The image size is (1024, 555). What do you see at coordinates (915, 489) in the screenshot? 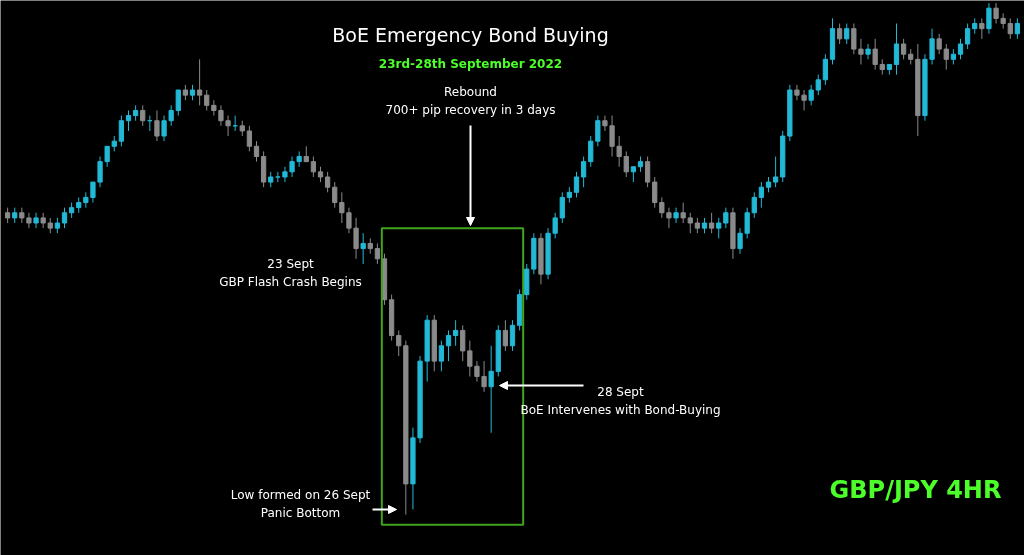
I see `annotation: GBP/JPY 4HR` at bounding box center [915, 489].